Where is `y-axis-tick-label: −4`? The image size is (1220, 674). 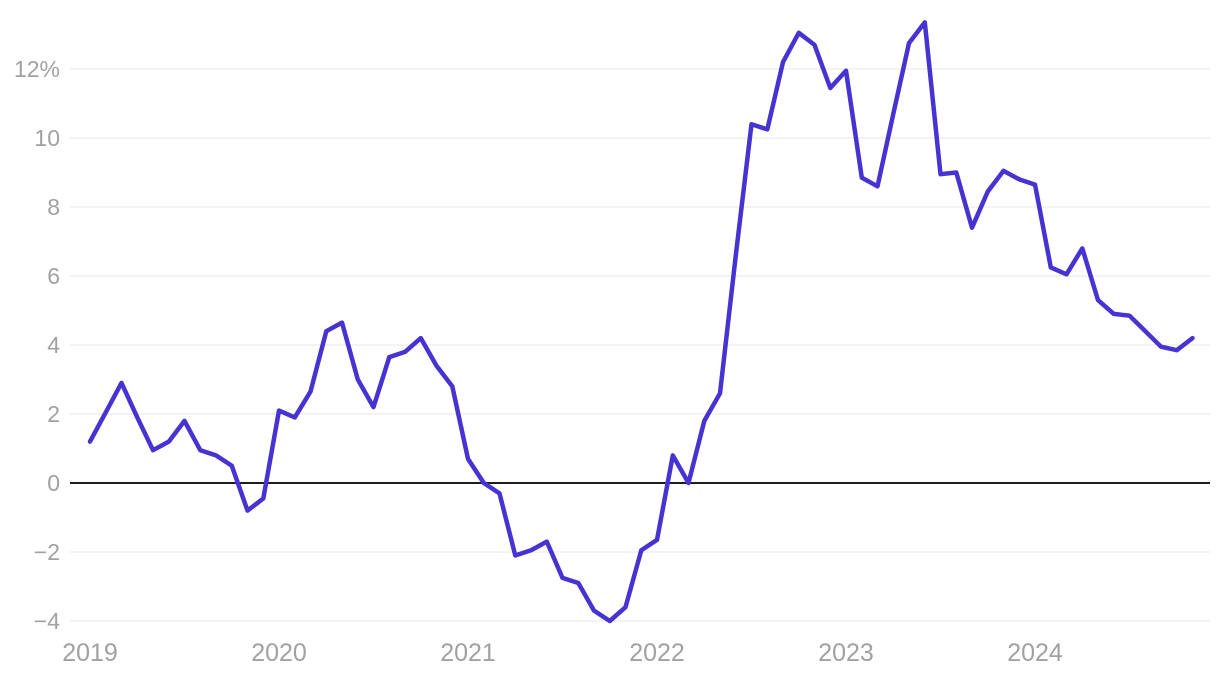 y-axis-tick-label: −4 is located at coordinates (47, 621).